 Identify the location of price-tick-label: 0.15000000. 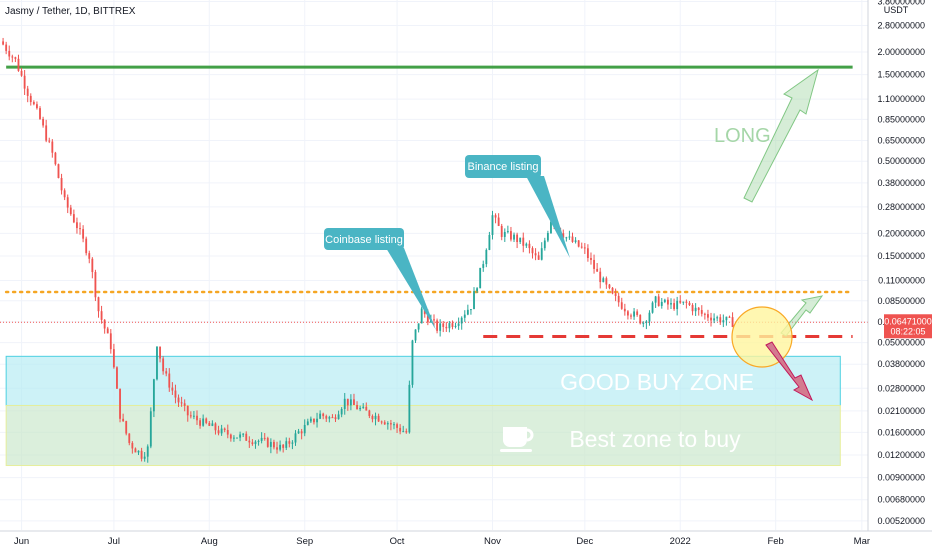
(901, 256).